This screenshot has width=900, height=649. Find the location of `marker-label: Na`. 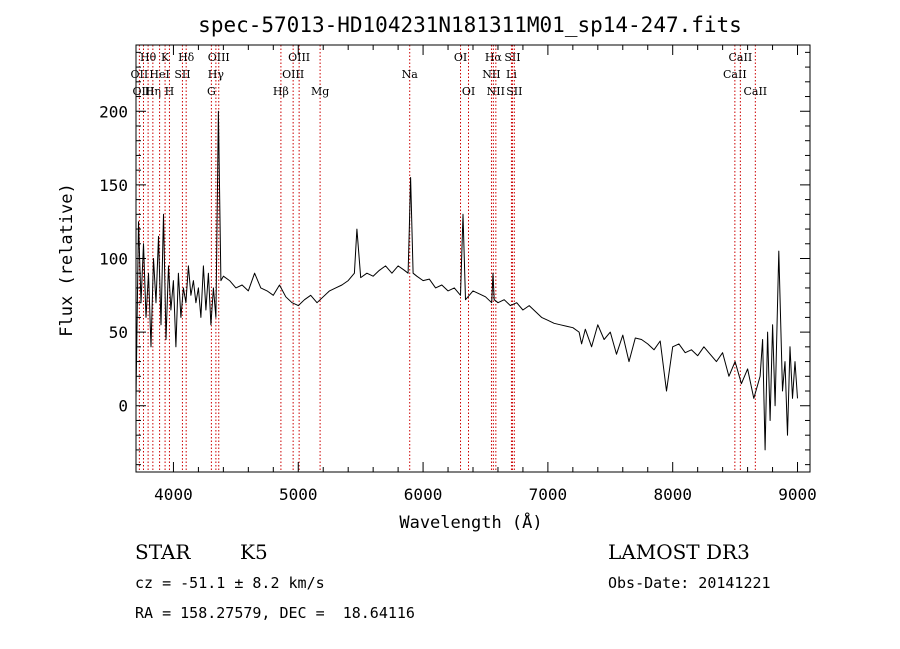

marker-label: Na is located at coordinates (410, 74).